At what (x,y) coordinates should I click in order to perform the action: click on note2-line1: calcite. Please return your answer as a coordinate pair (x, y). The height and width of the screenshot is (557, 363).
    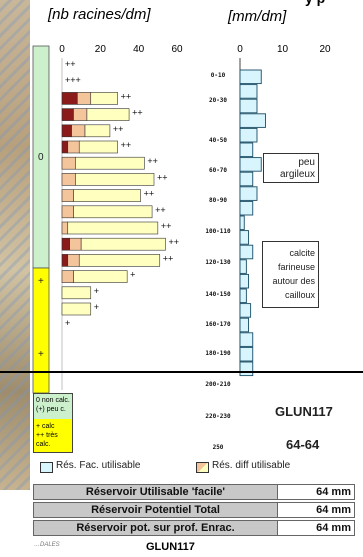
    Looking at the image, I should click on (302, 253).